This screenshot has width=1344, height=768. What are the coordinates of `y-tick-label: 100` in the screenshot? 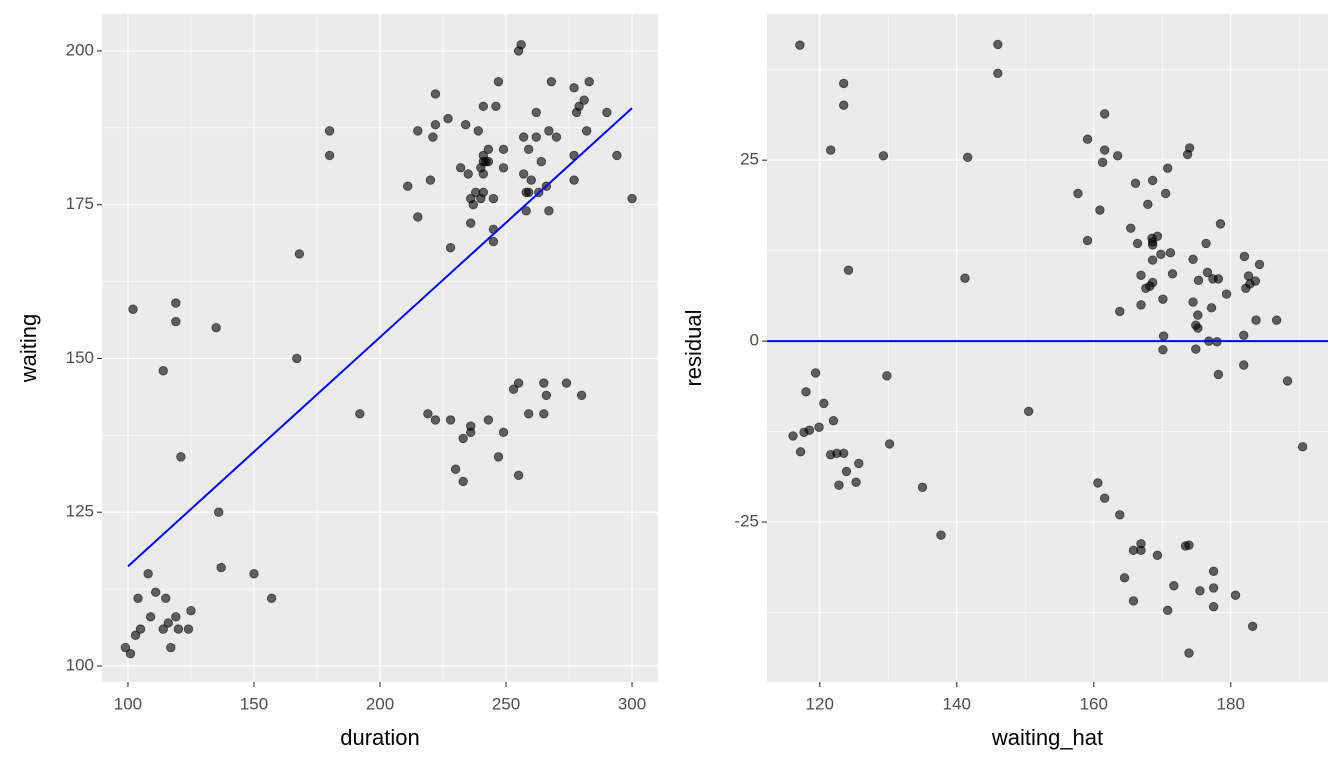 It's located at (80, 664).